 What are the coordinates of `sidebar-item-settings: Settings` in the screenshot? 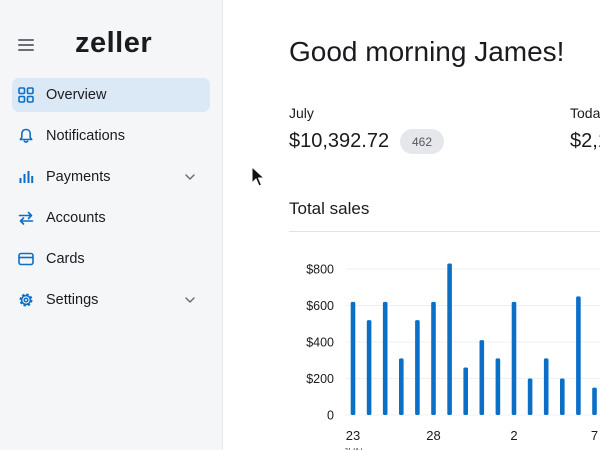 It's located at (111, 300).